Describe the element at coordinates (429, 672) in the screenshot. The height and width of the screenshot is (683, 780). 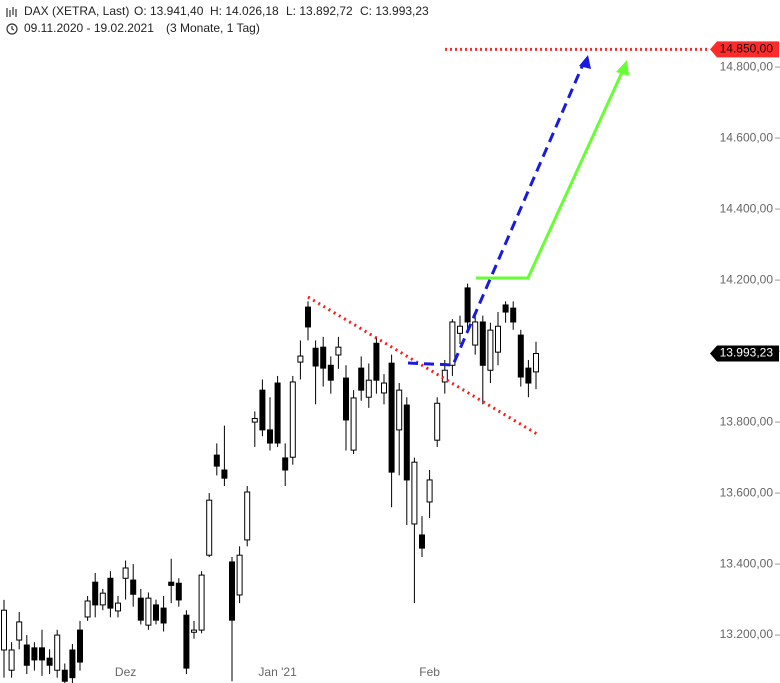
I see `x-tick-label: Feb` at that location.